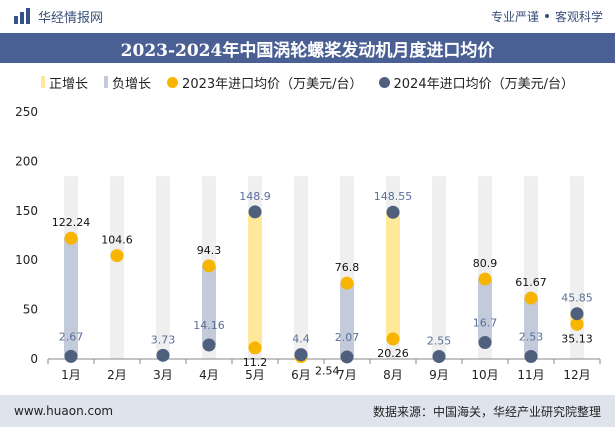  I want to click on data-label-2023: 11.2, so click(255, 362).